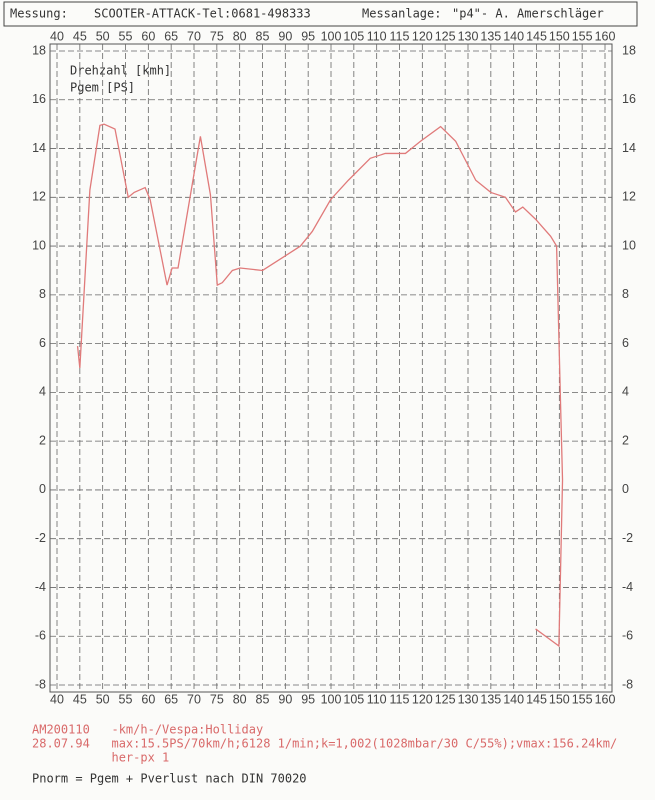  Describe the element at coordinates (147, 730) in the screenshot. I see `footer-line: AM200110 -km/h-/Vespa:Holliday` at that location.